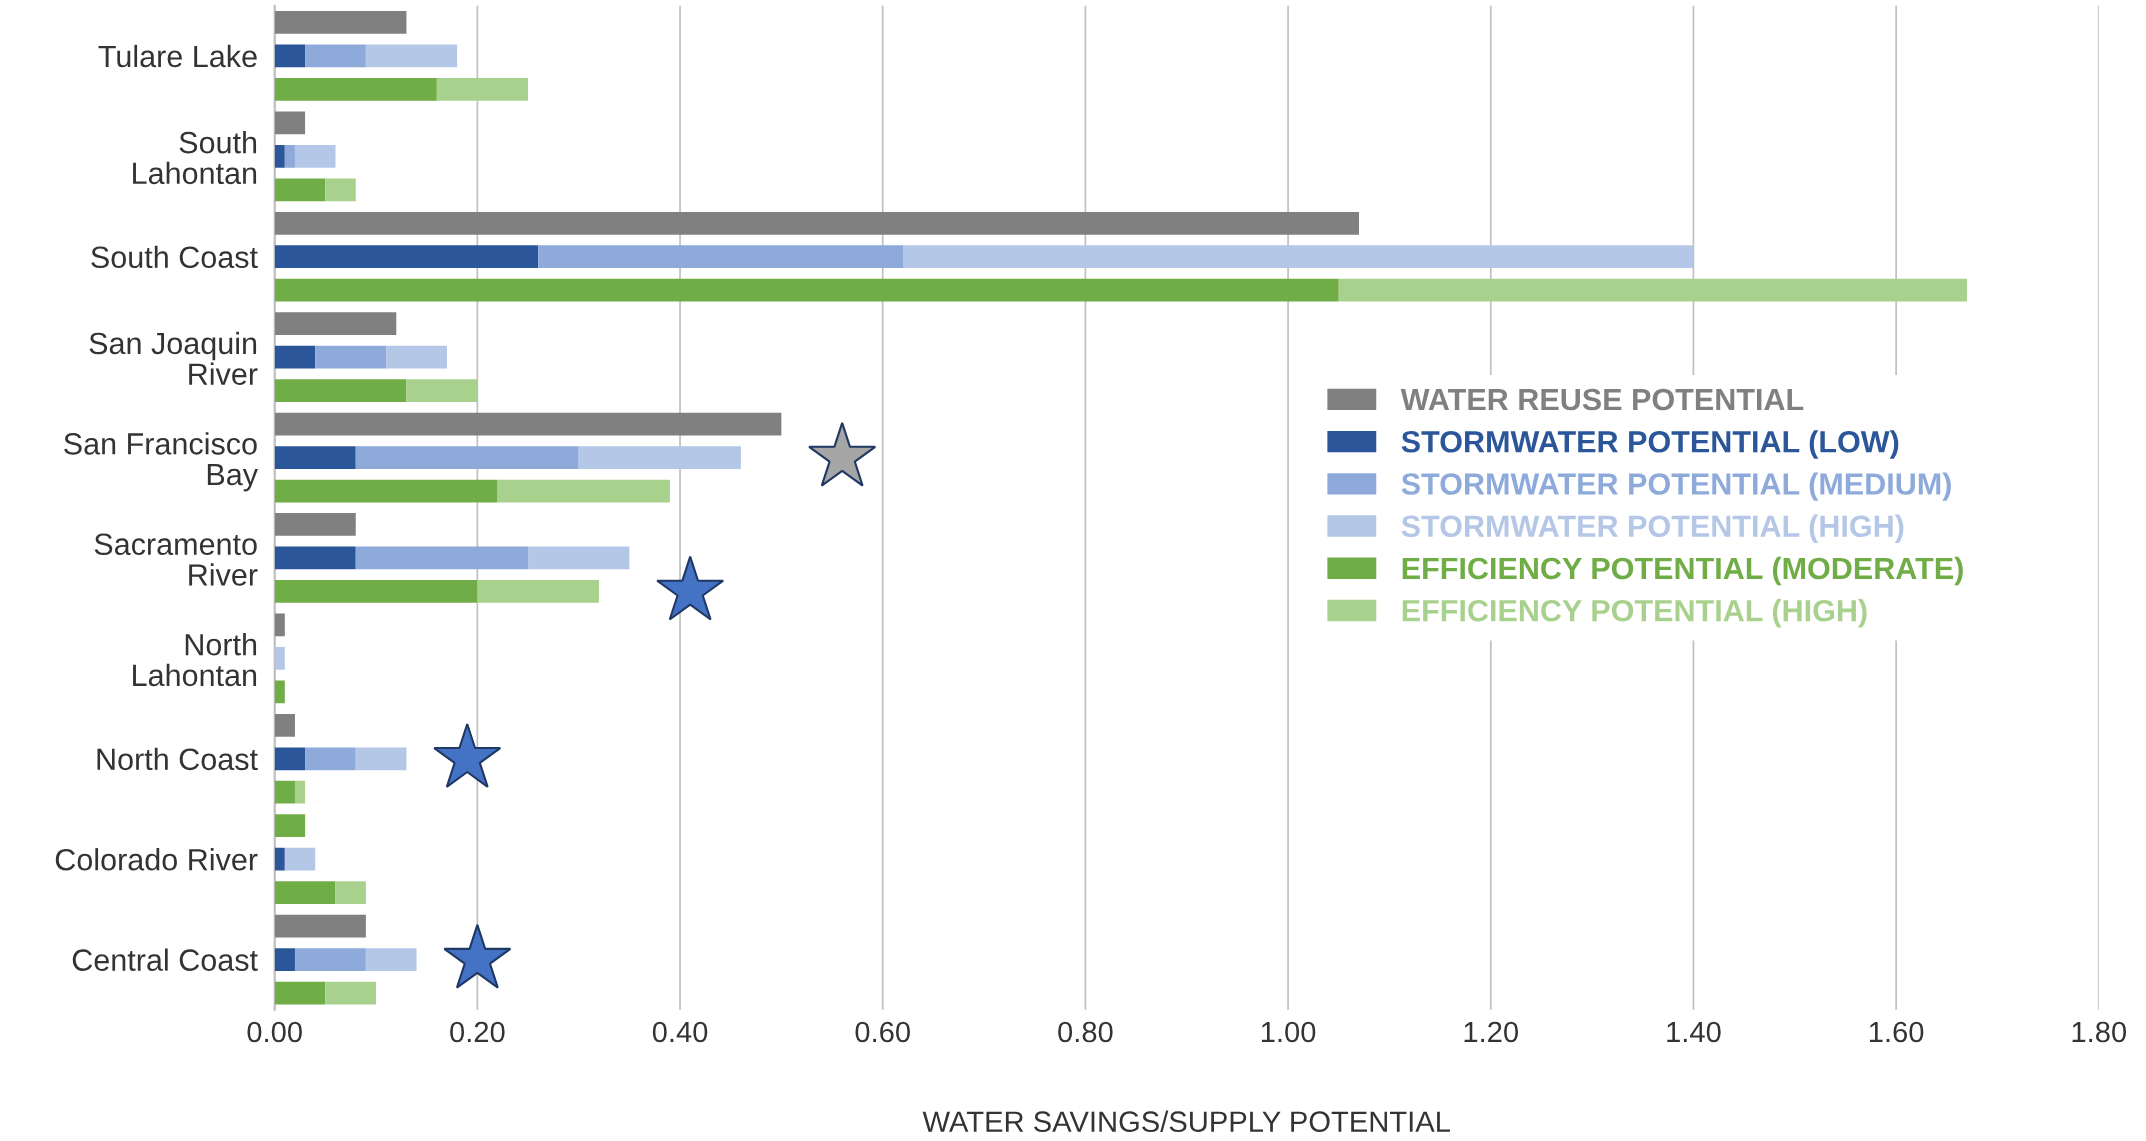 This screenshot has height=1141, width=2146. Describe the element at coordinates (173, 358) in the screenshot. I see `y-tick-label: San Joaquin River` at that location.